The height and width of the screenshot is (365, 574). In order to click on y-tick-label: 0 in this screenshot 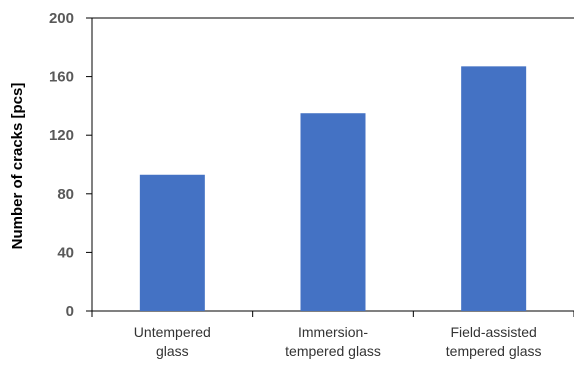, I will do `click(70, 311)`.